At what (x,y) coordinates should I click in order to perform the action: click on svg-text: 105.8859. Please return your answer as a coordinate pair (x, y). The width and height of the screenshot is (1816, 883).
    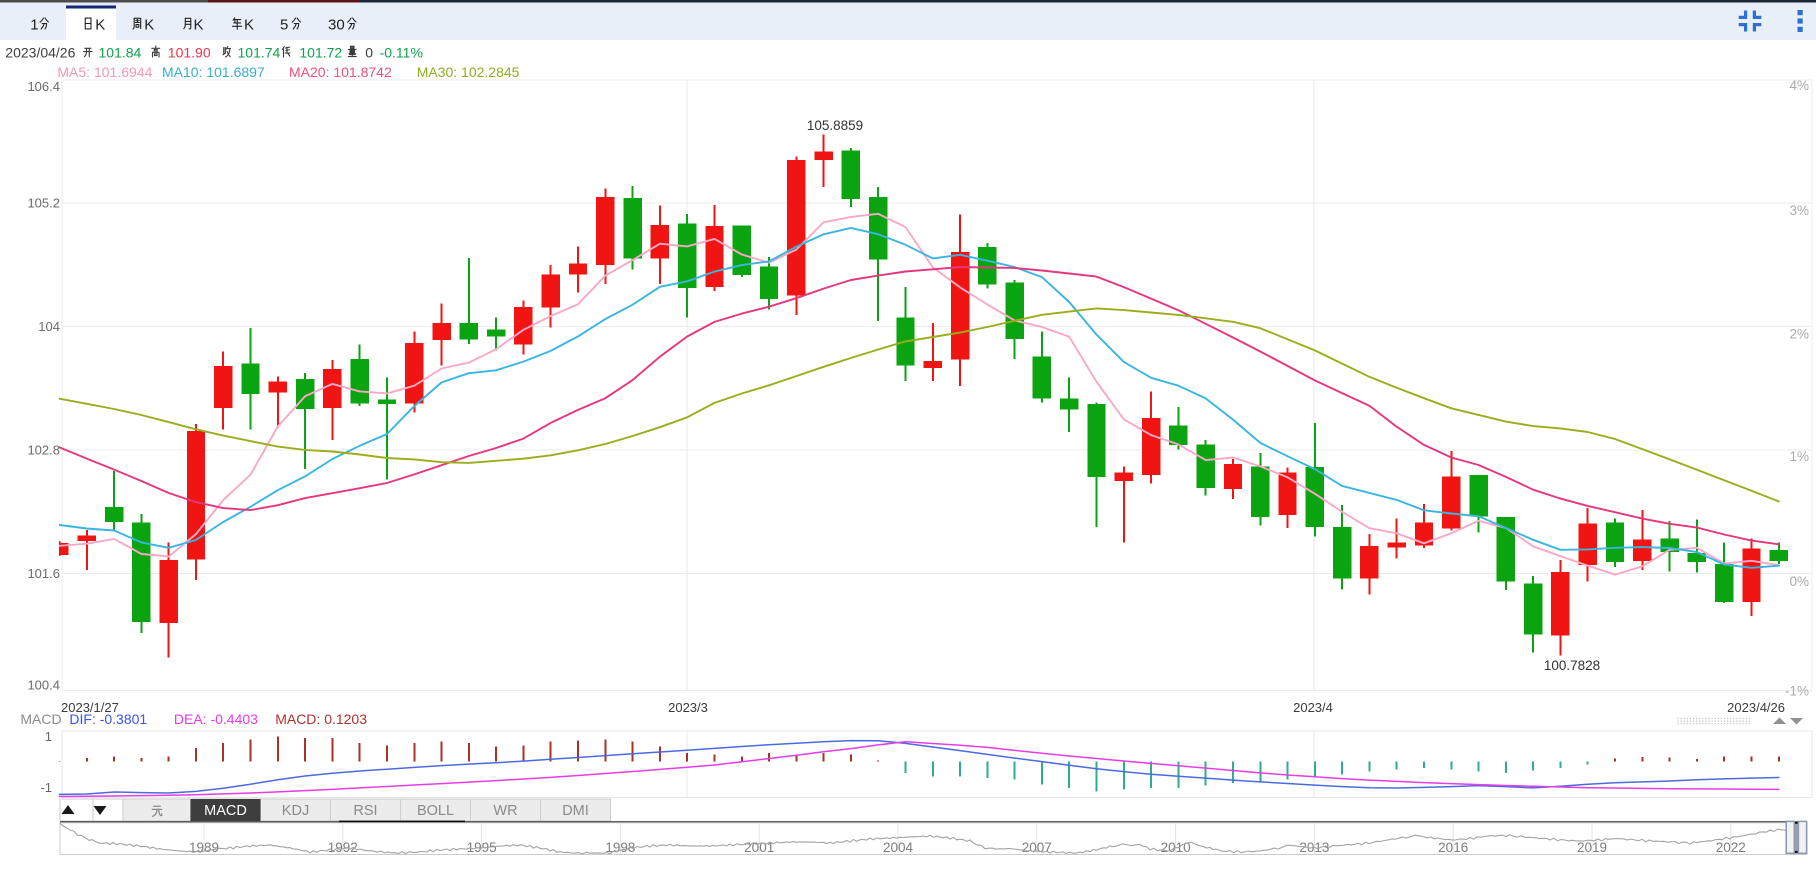
    Looking at the image, I should click on (835, 125).